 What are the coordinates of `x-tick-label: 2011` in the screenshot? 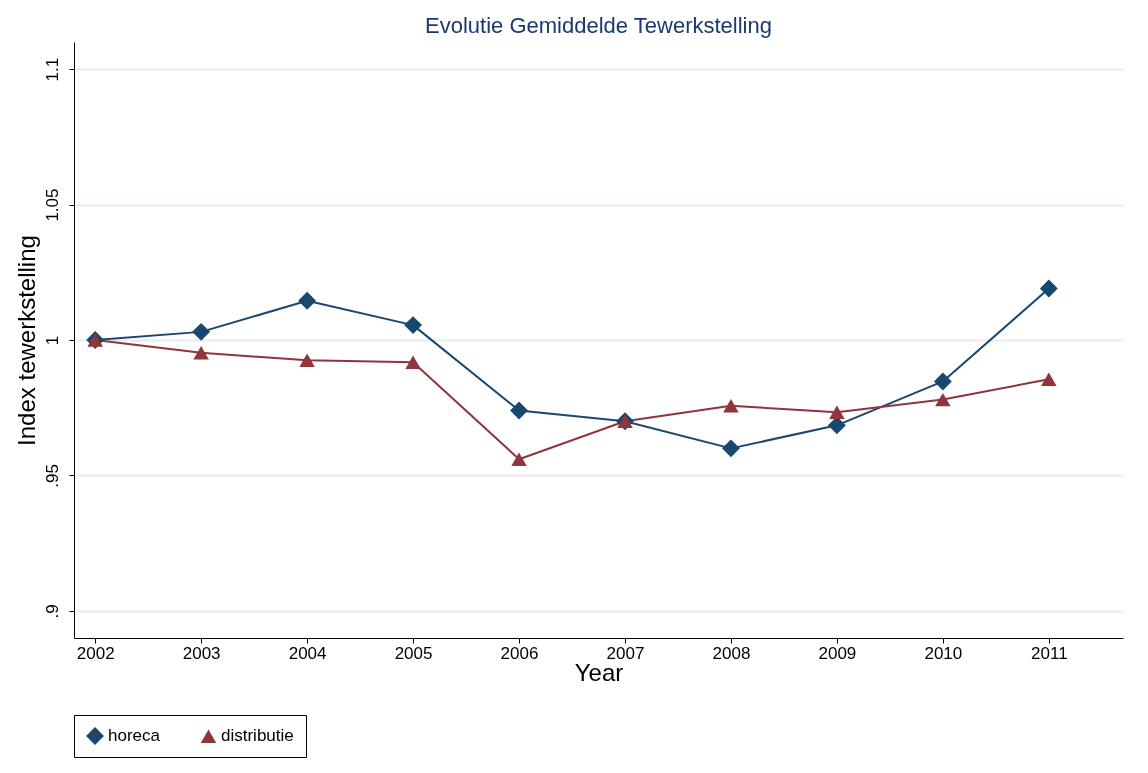 It's located at (1049, 653).